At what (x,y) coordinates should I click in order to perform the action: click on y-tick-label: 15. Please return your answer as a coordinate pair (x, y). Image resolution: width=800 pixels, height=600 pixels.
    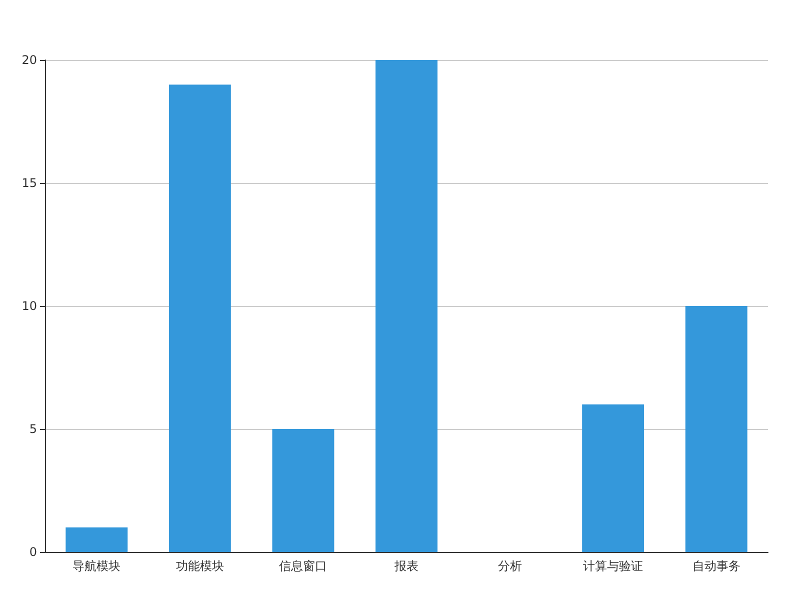
    Looking at the image, I should click on (29, 183).